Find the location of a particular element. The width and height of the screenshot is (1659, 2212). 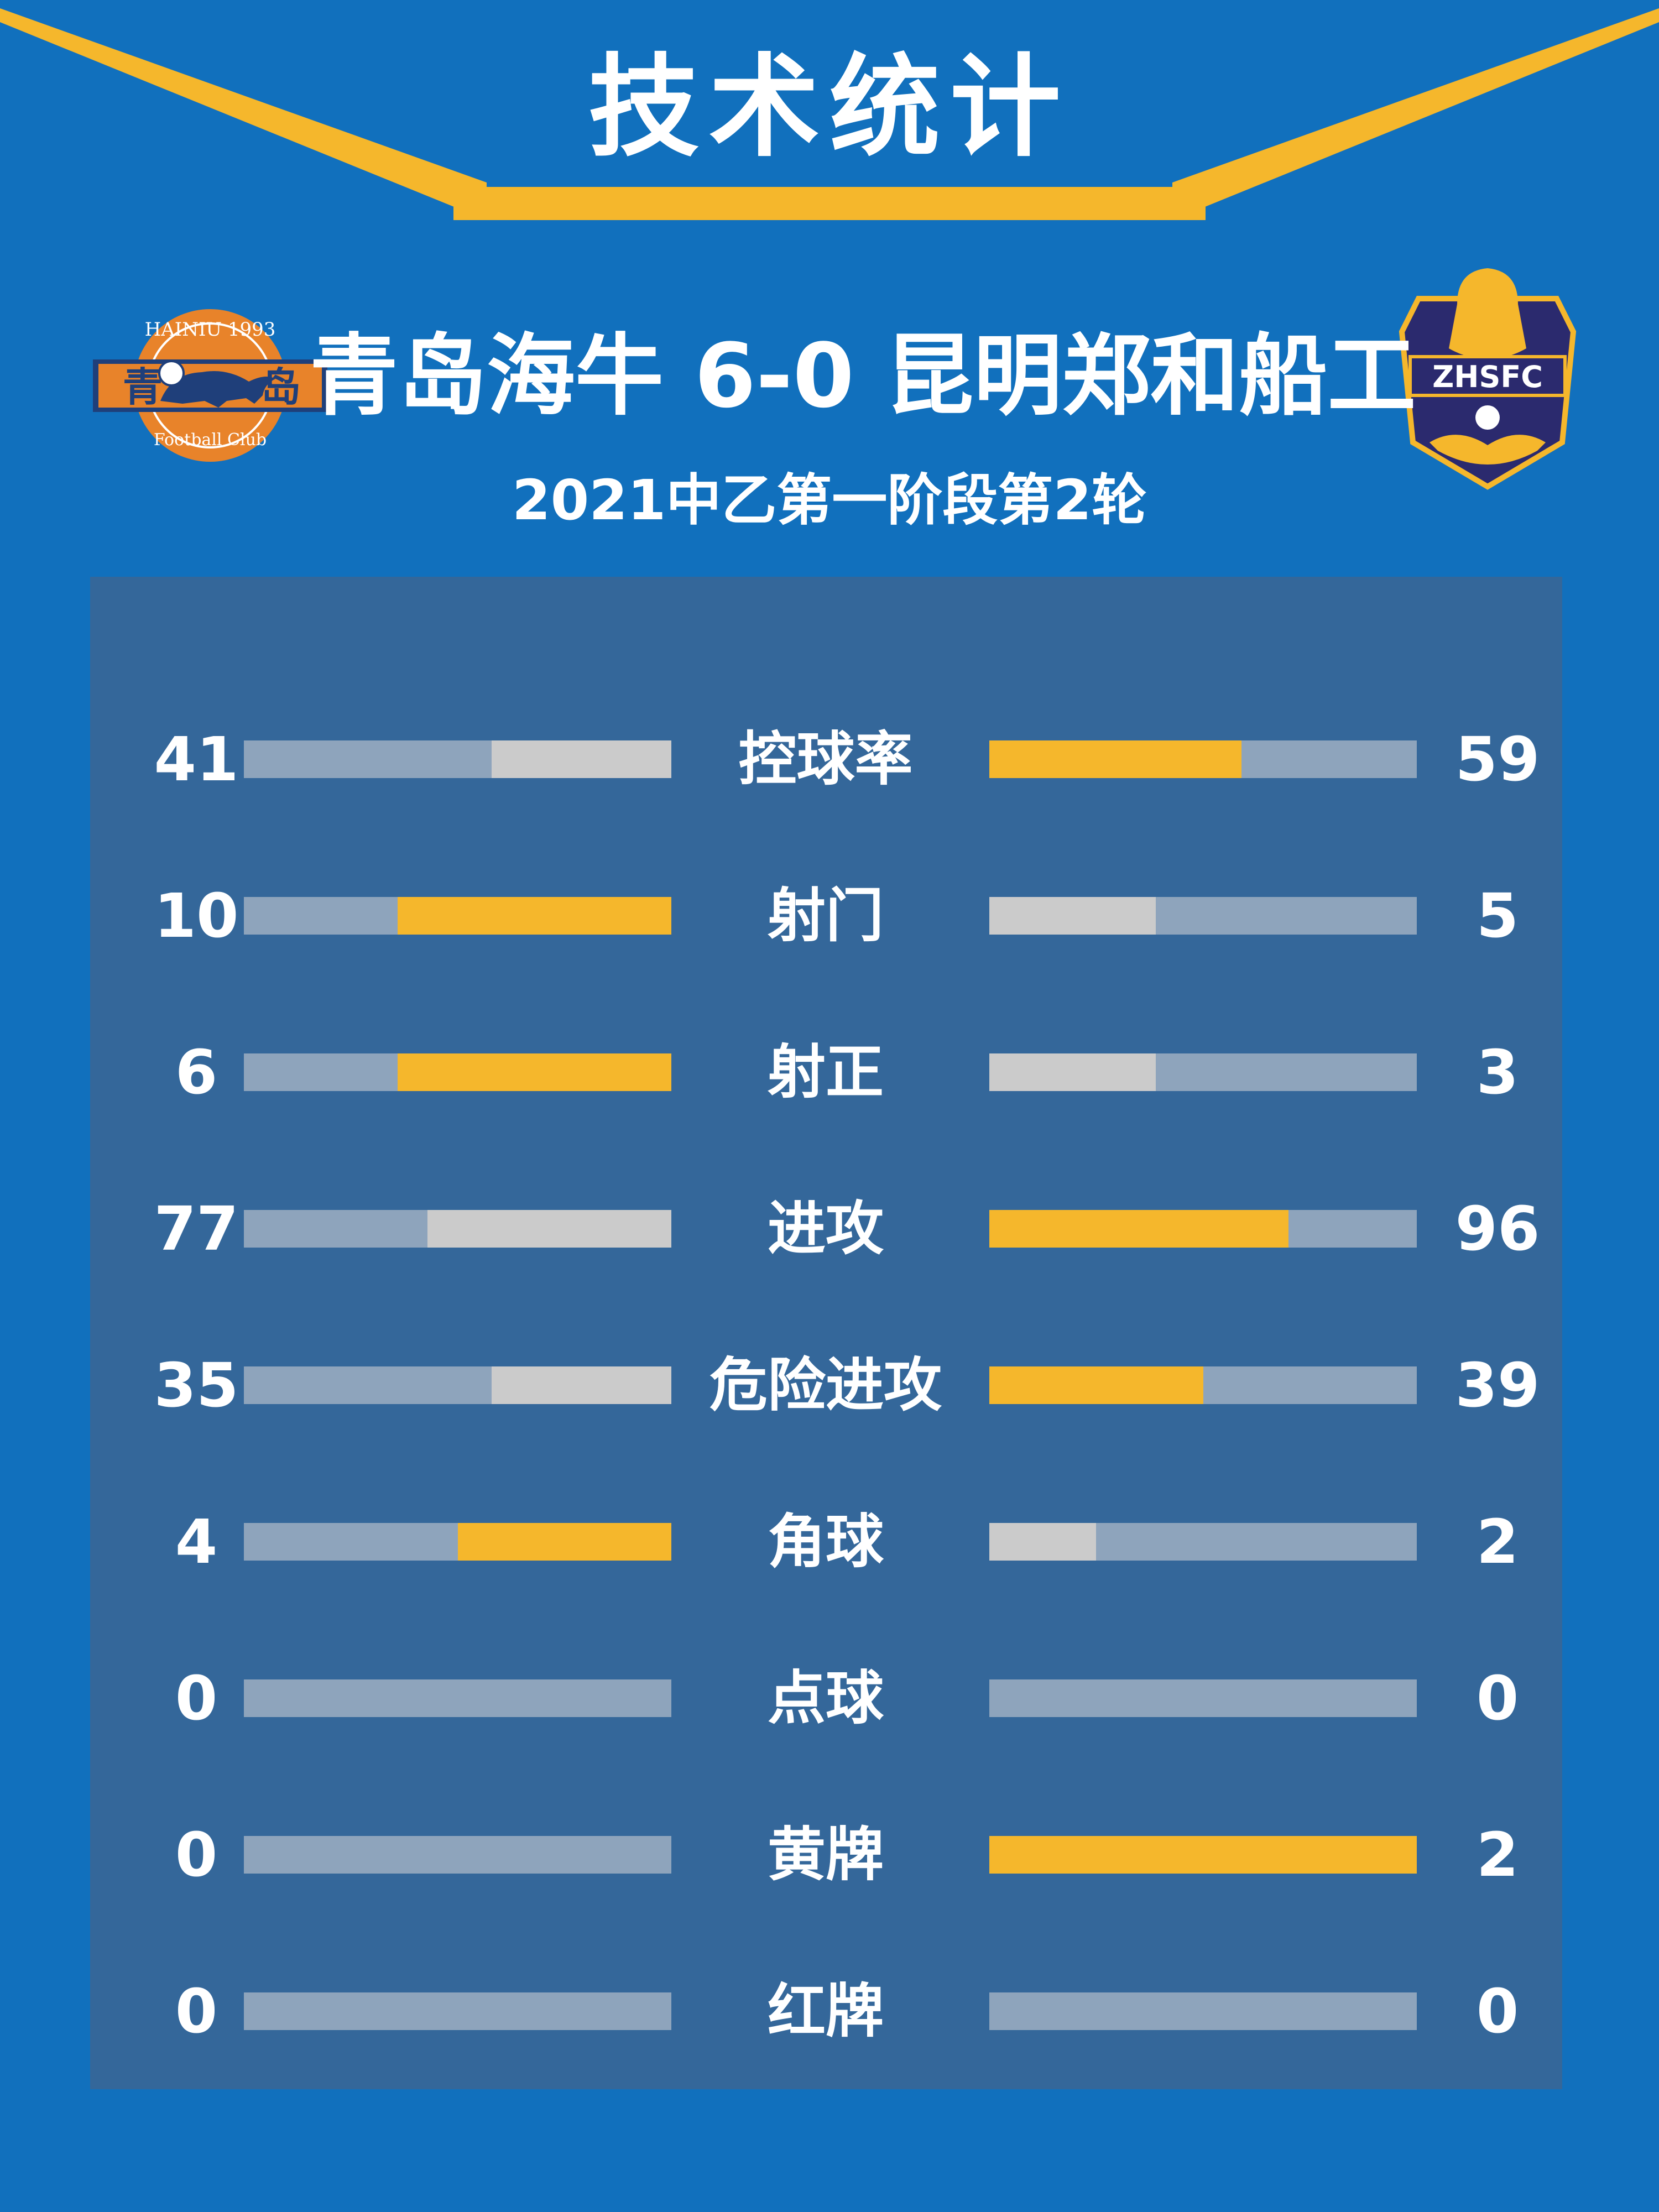

stat-row: 10 射门 5 is located at coordinates (826, 916).